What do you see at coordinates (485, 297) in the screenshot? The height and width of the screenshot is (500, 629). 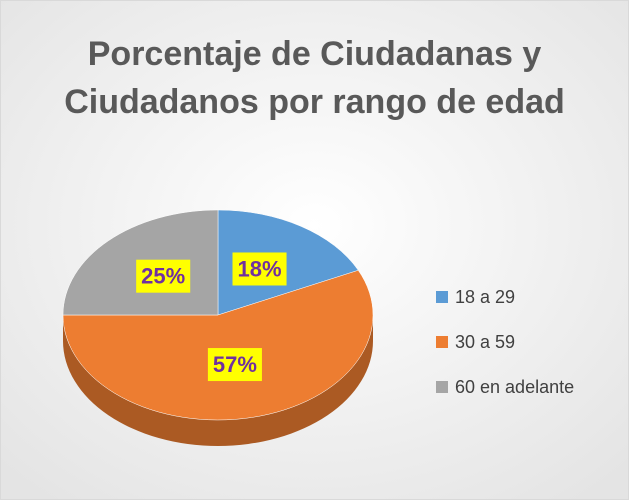 I see `legend-label: 18 a 29` at bounding box center [485, 297].